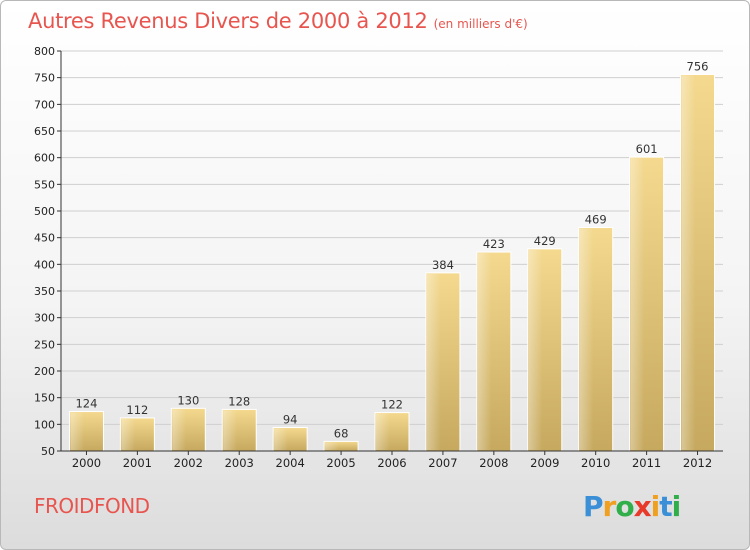  Describe the element at coordinates (480, 24) in the screenshot. I see `chart-subtitle: (en milliers d'€)` at that location.